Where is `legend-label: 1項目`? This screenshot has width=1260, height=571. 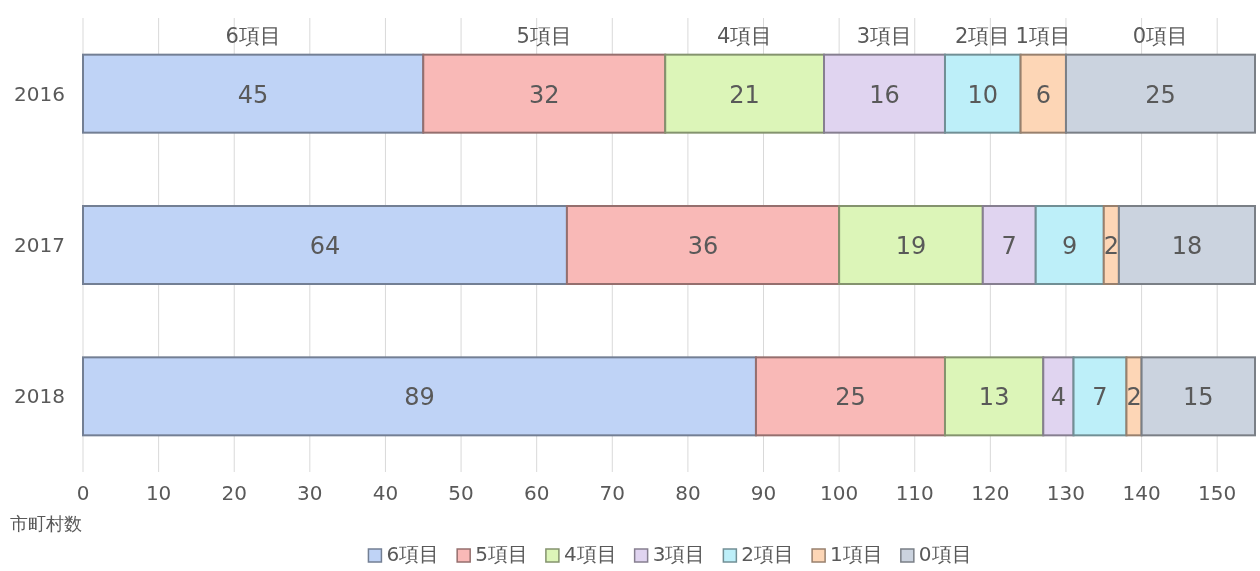
legend-label: 1項目 is located at coordinates (856, 554).